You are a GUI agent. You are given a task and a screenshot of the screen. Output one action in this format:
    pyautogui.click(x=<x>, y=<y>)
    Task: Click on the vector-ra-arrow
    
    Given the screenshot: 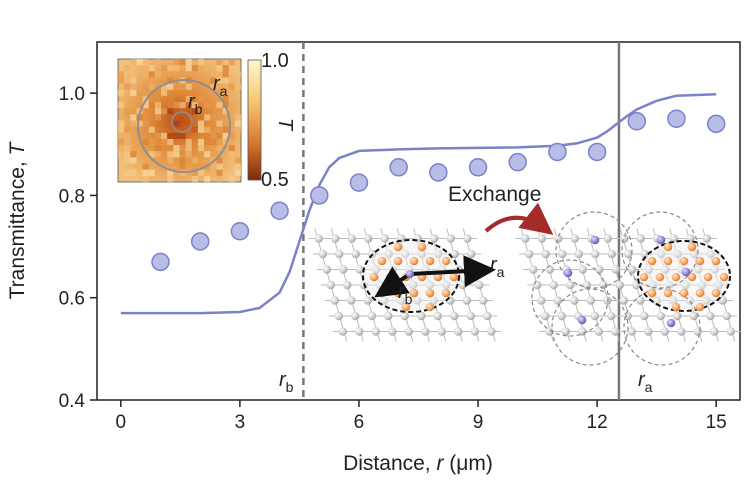 What is the action you would take?
    pyautogui.click(x=452, y=271)
    